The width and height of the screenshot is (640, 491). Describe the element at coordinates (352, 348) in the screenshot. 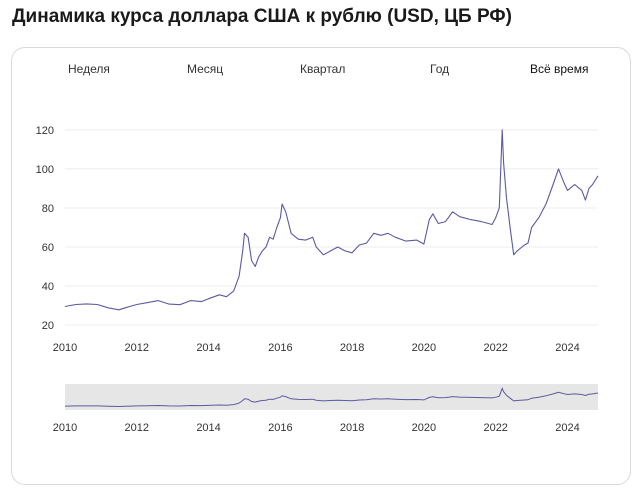

I see `x-tick-label: 2018` at that location.